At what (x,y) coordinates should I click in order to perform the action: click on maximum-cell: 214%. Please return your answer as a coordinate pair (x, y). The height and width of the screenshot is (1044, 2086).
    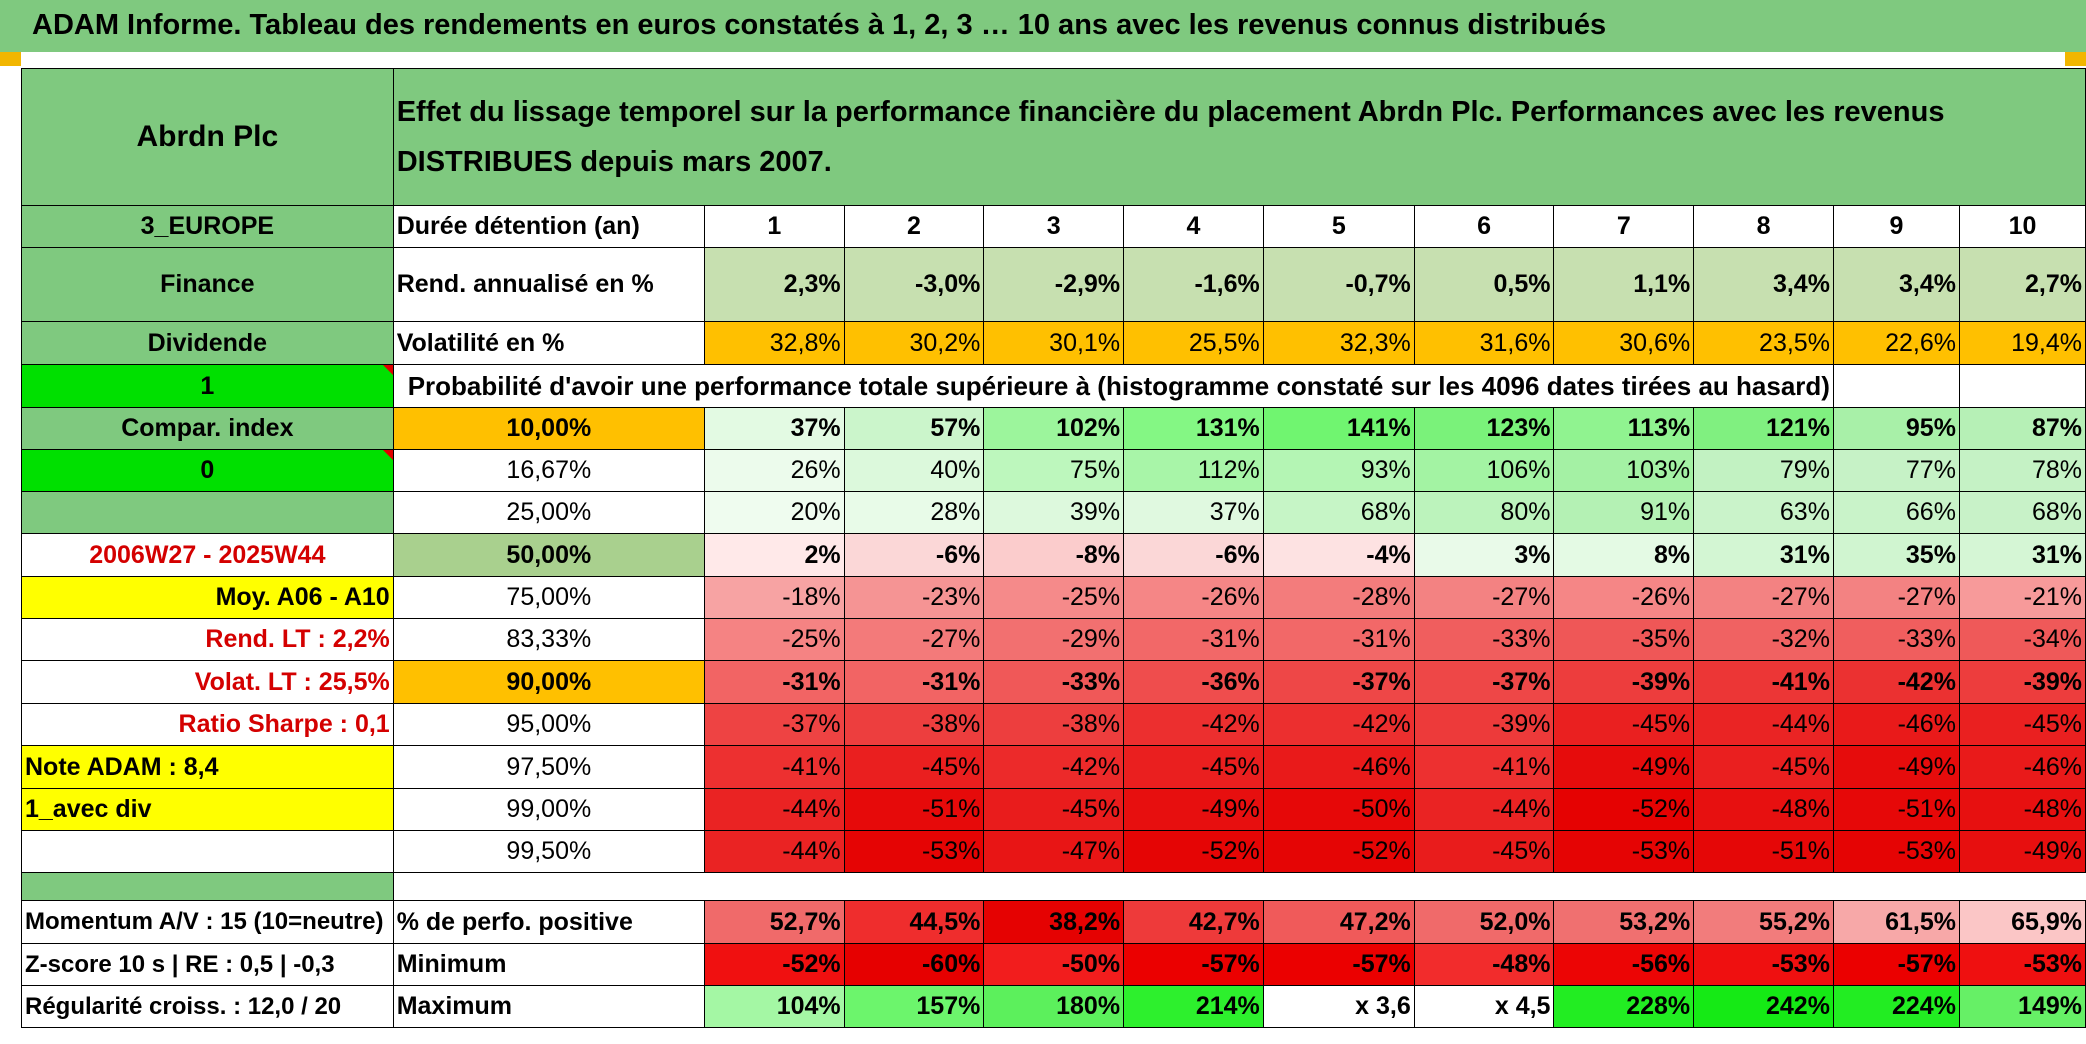
    Looking at the image, I should click on (1193, 1006).